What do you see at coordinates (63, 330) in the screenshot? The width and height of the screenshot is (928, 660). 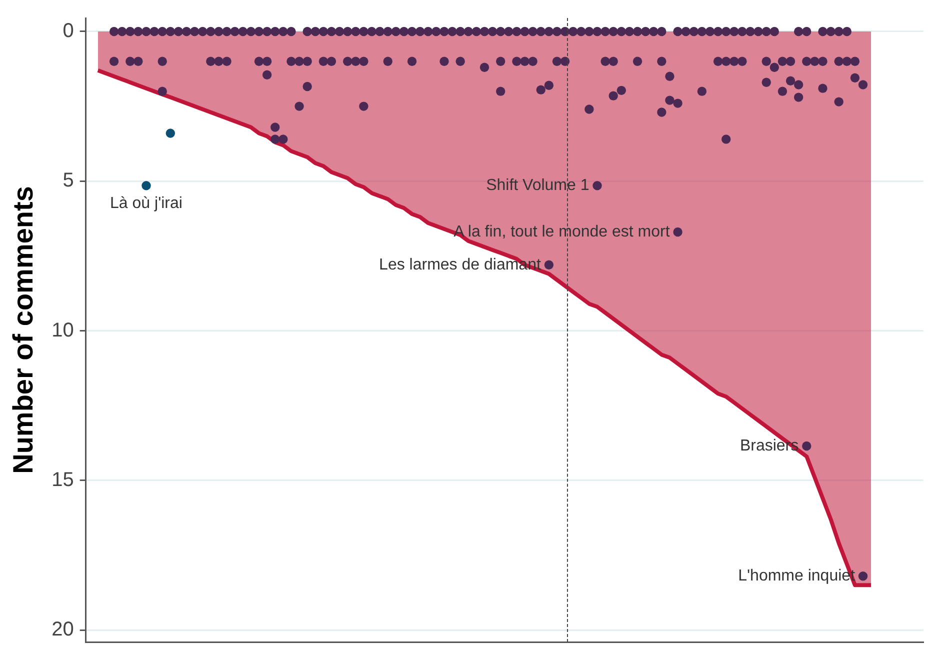 I see `y-tick-label: 10` at bounding box center [63, 330].